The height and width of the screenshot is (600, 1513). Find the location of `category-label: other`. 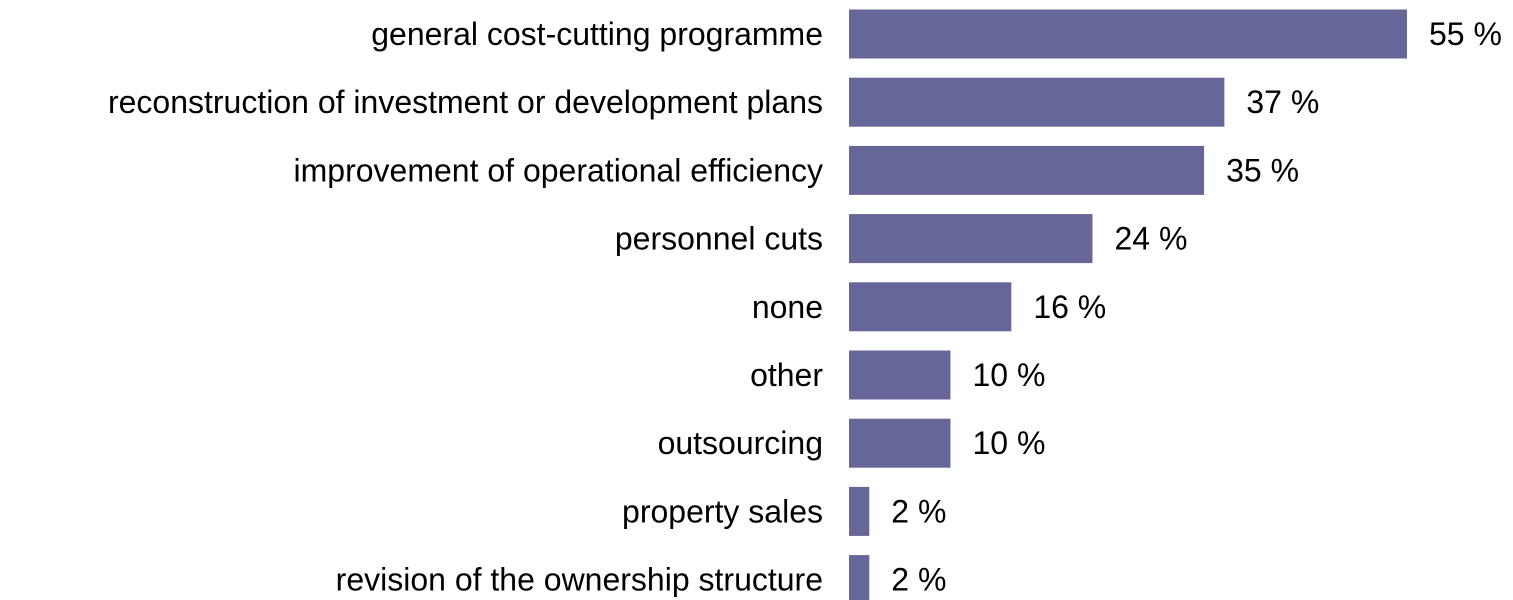

category-label: other is located at coordinates (786, 375).